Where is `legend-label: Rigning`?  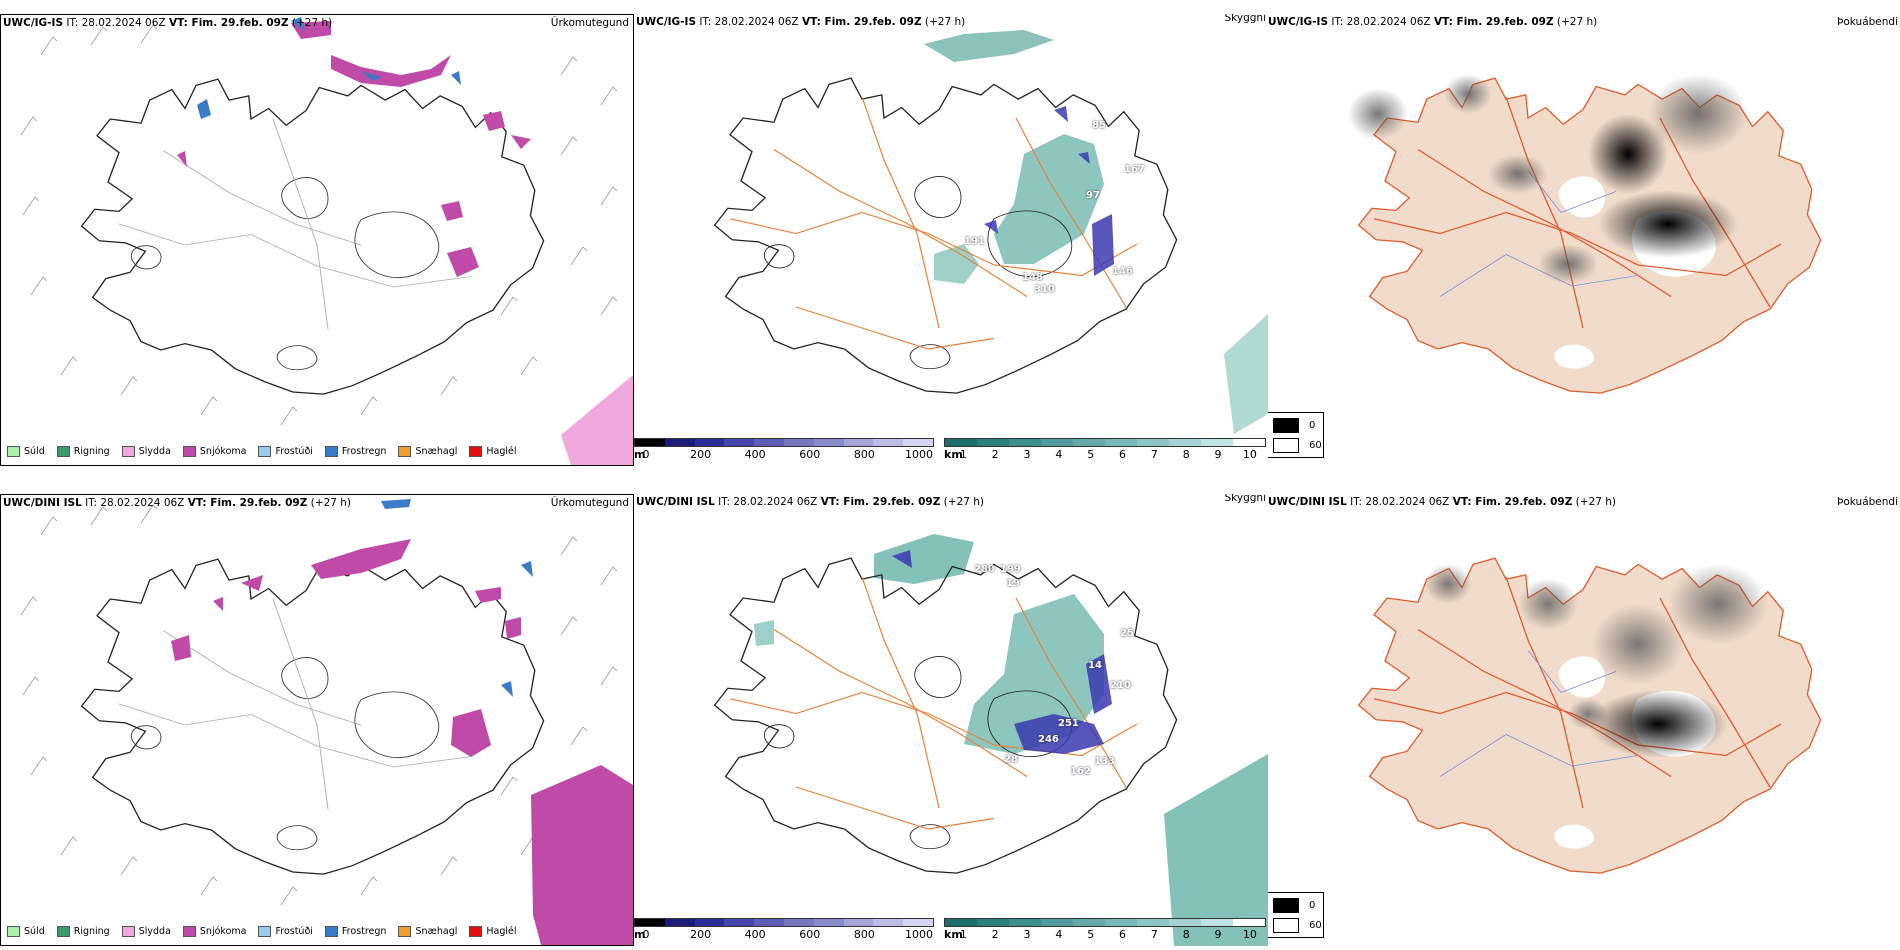
legend-label: Rigning is located at coordinates (91, 931).